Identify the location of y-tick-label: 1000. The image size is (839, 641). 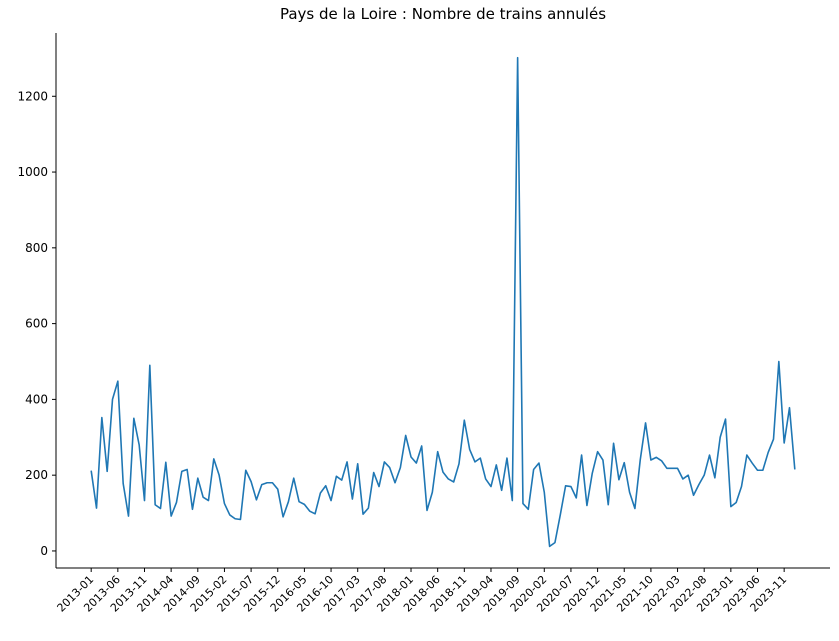
(32, 172).